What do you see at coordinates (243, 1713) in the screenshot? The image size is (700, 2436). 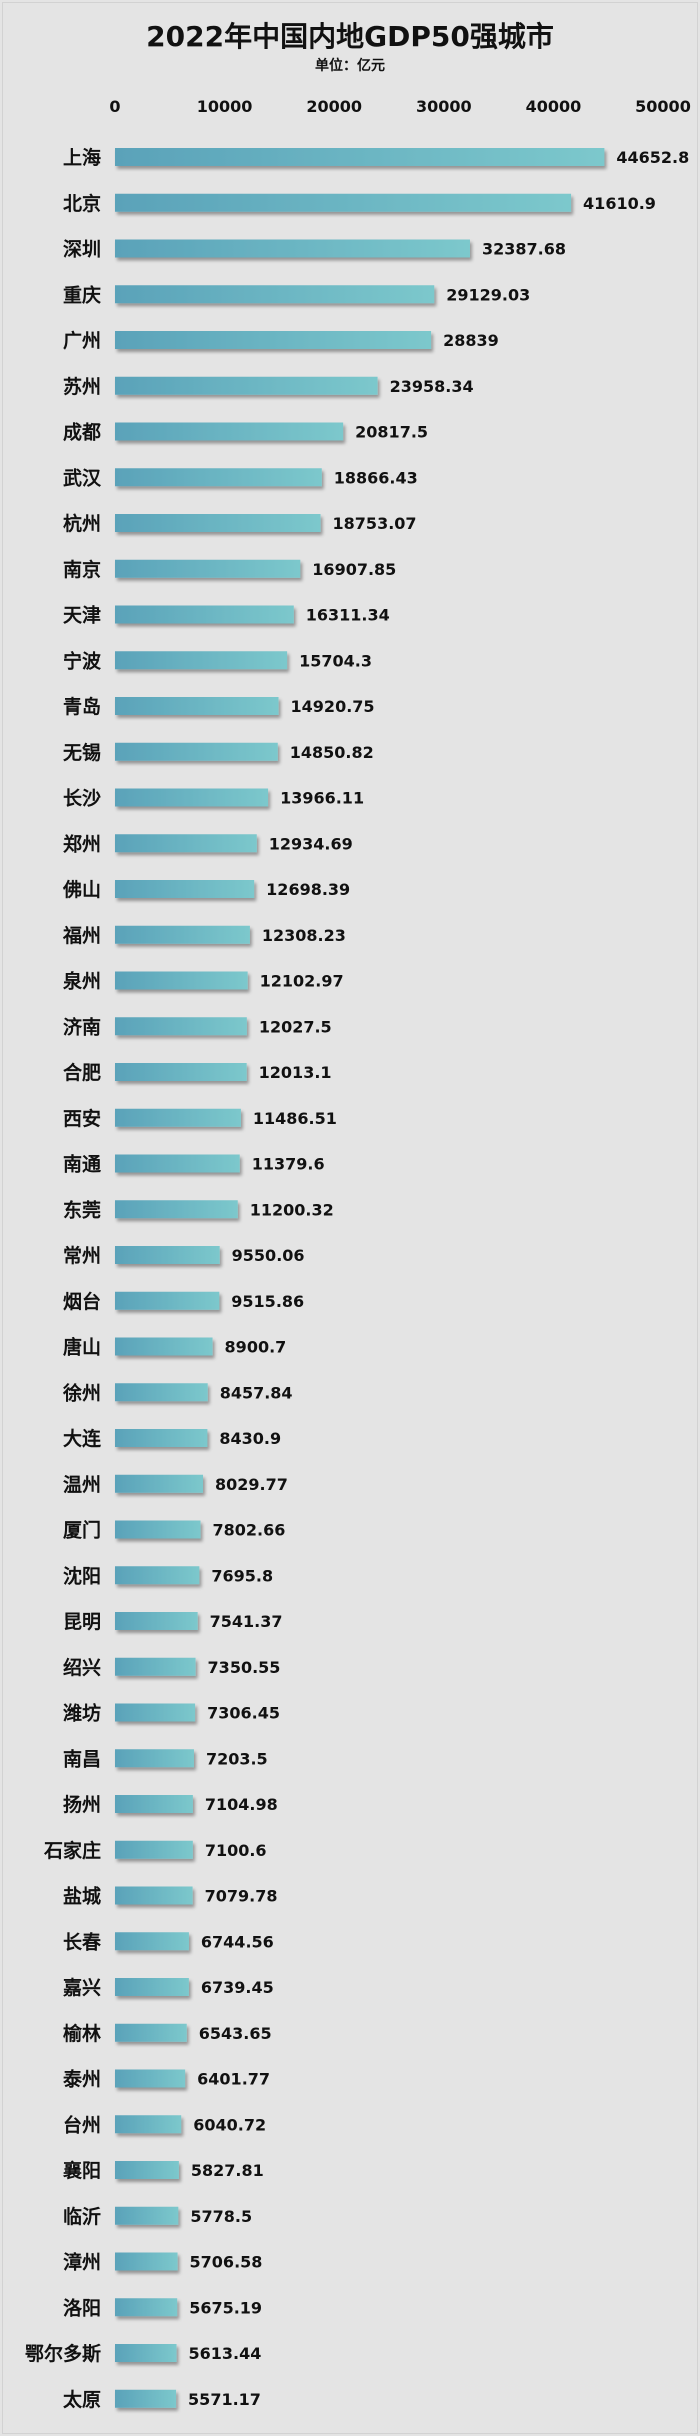 I see `value-label: 7306.45` at bounding box center [243, 1713].